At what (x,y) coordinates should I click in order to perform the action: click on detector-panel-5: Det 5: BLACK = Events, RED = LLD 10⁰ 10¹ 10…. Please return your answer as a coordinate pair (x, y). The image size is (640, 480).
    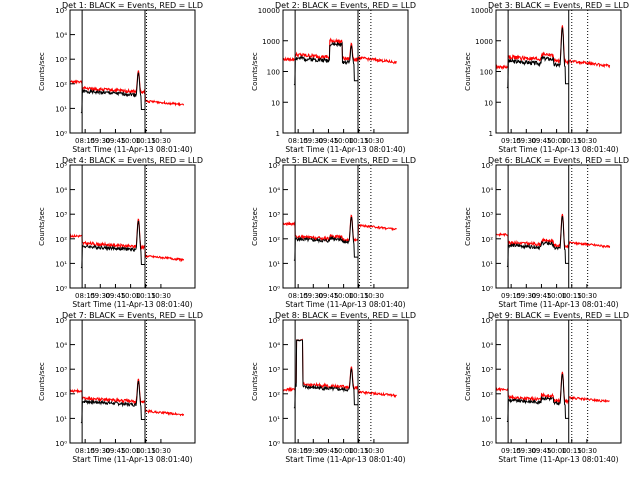
    Looking at the image, I should click on (333, 232).